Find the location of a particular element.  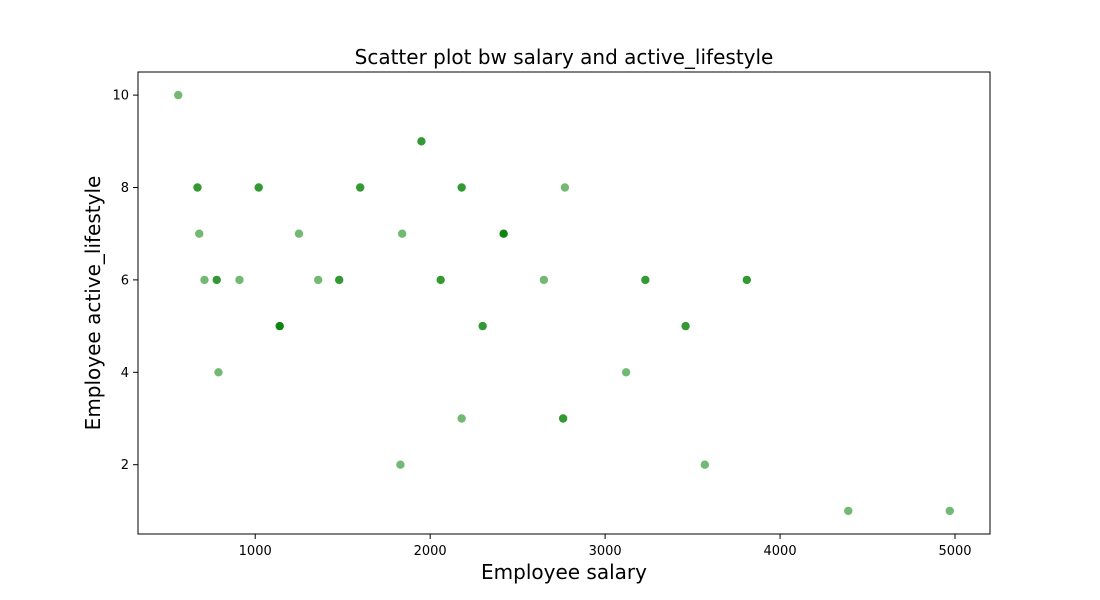

x-tick-label: 1000 is located at coordinates (255, 551).